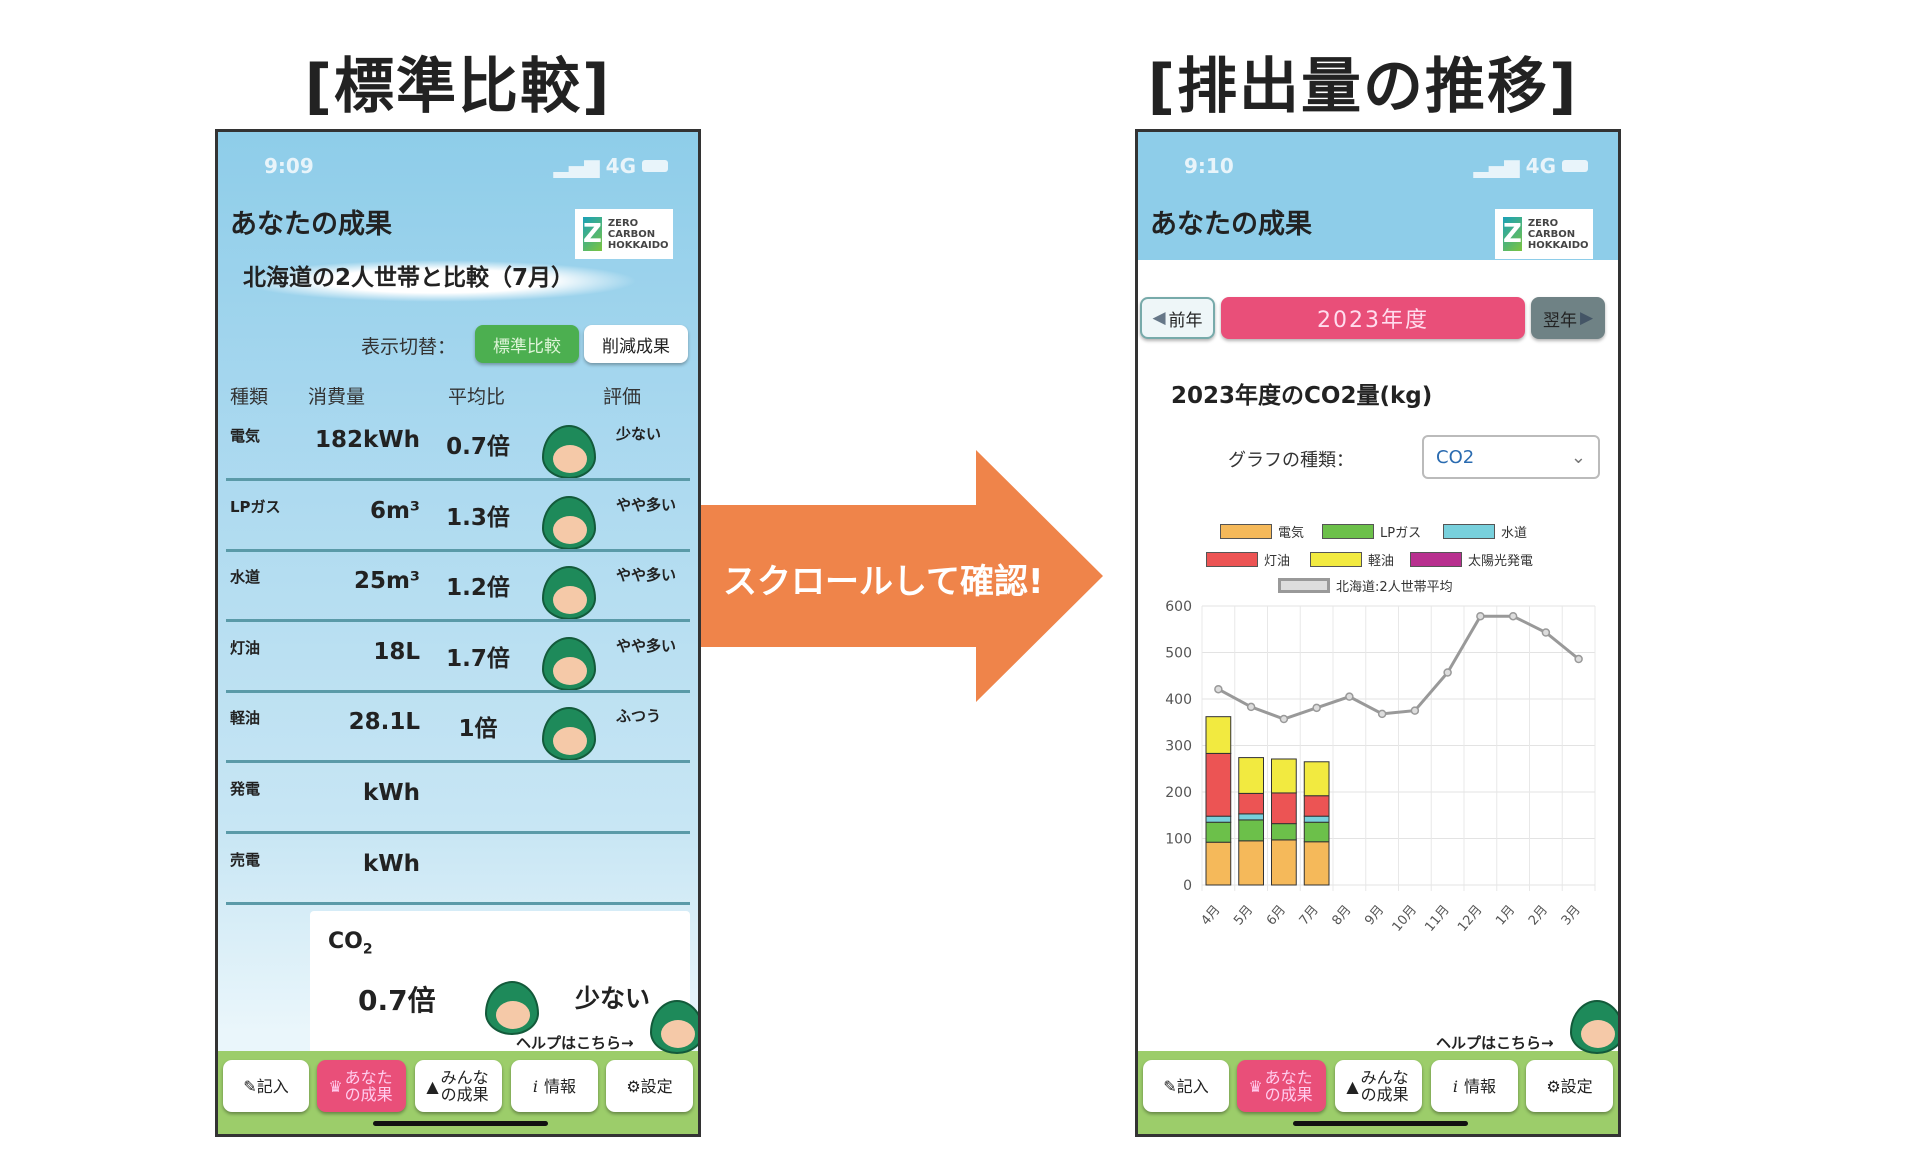 The height and width of the screenshot is (1171, 1920). Describe the element at coordinates (1170, 1086) in the screenshot. I see `pencil-icon: ✎` at that location.